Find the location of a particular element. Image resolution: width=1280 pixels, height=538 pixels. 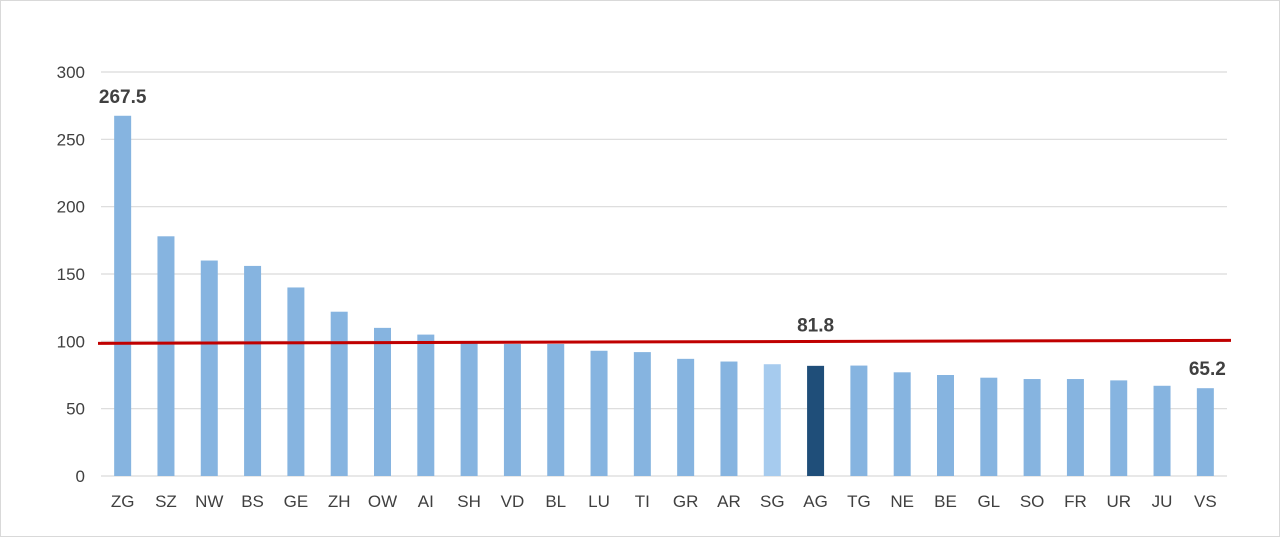

x-tick-label-so: SO is located at coordinates (1032, 501).